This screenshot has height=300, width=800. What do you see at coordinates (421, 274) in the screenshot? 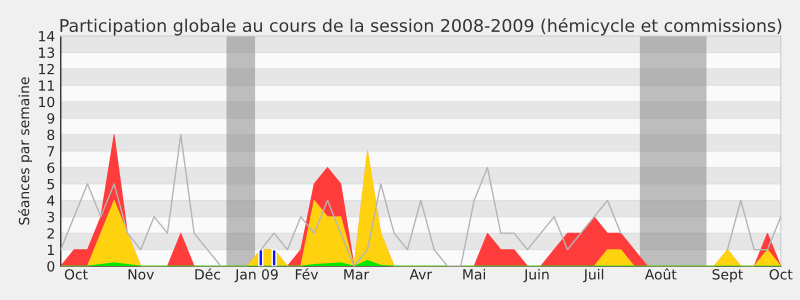
I see `x-tick-label: Avr` at bounding box center [421, 274].